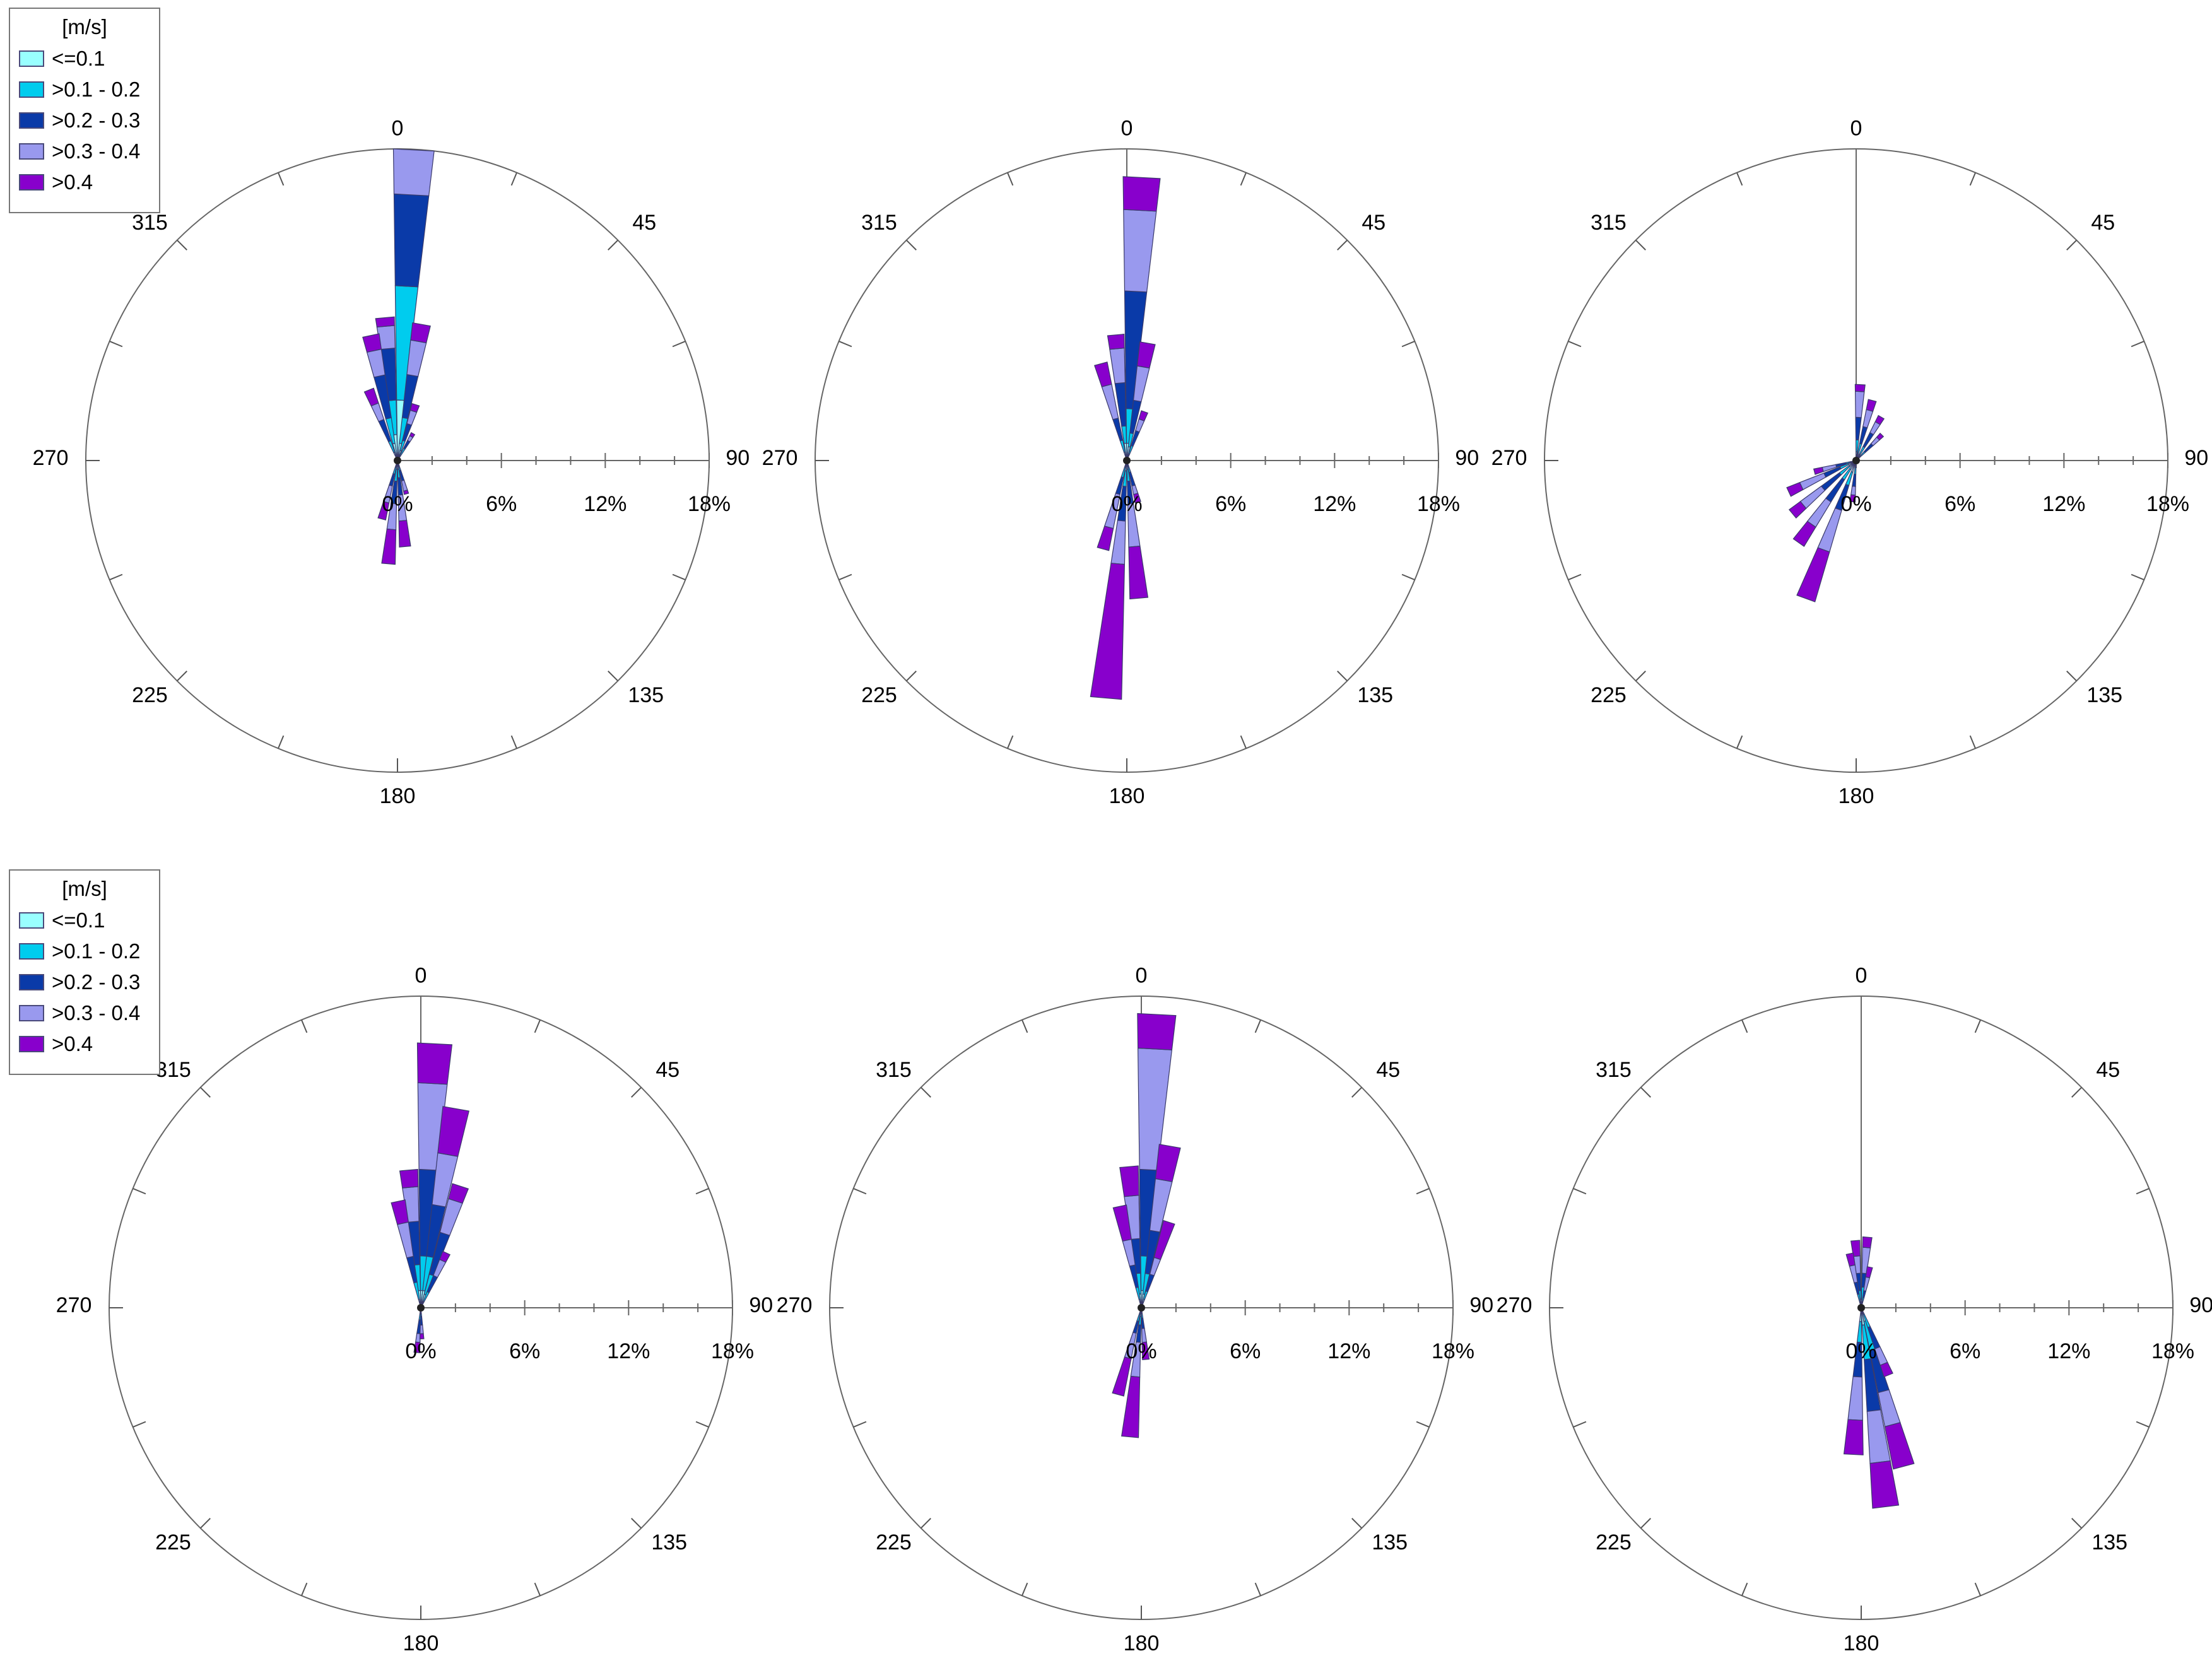 The image size is (2212, 1668). I want to click on legend-label: >0.4, so click(72, 1043).